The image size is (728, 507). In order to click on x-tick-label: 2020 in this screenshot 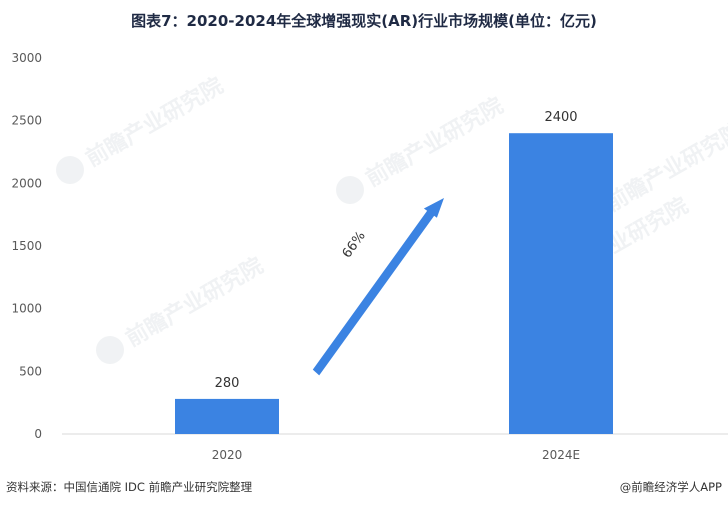, I will do `click(227, 455)`.